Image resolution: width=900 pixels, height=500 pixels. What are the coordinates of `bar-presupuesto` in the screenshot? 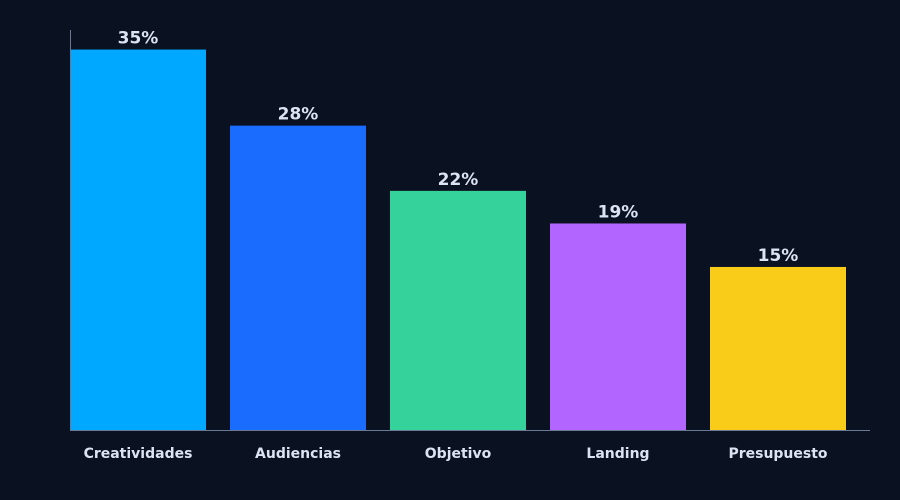 It's located at (778, 348).